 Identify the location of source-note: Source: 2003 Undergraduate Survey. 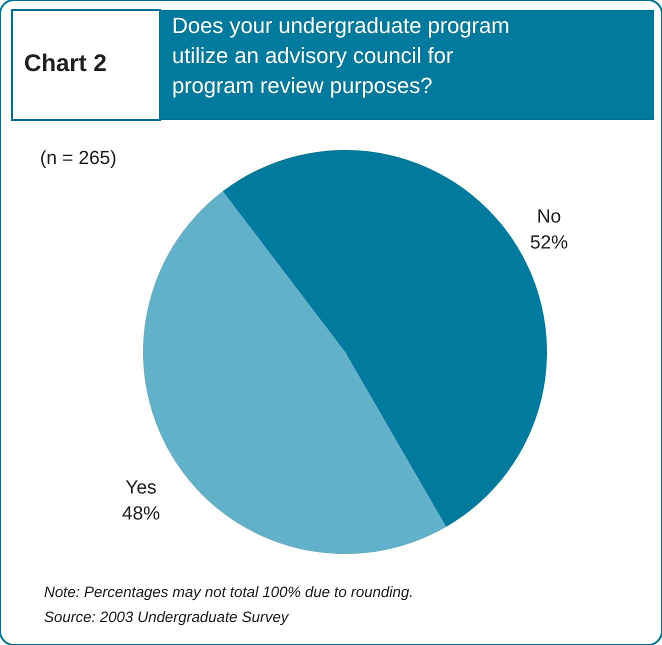
(167, 617).